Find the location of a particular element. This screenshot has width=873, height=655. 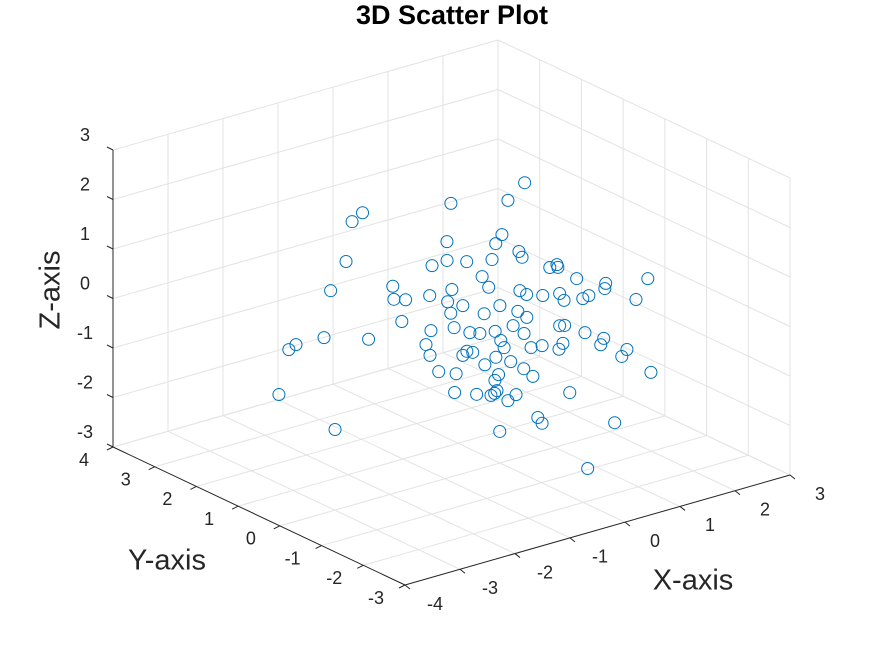

x-tick-label: 3 is located at coordinates (820, 494).